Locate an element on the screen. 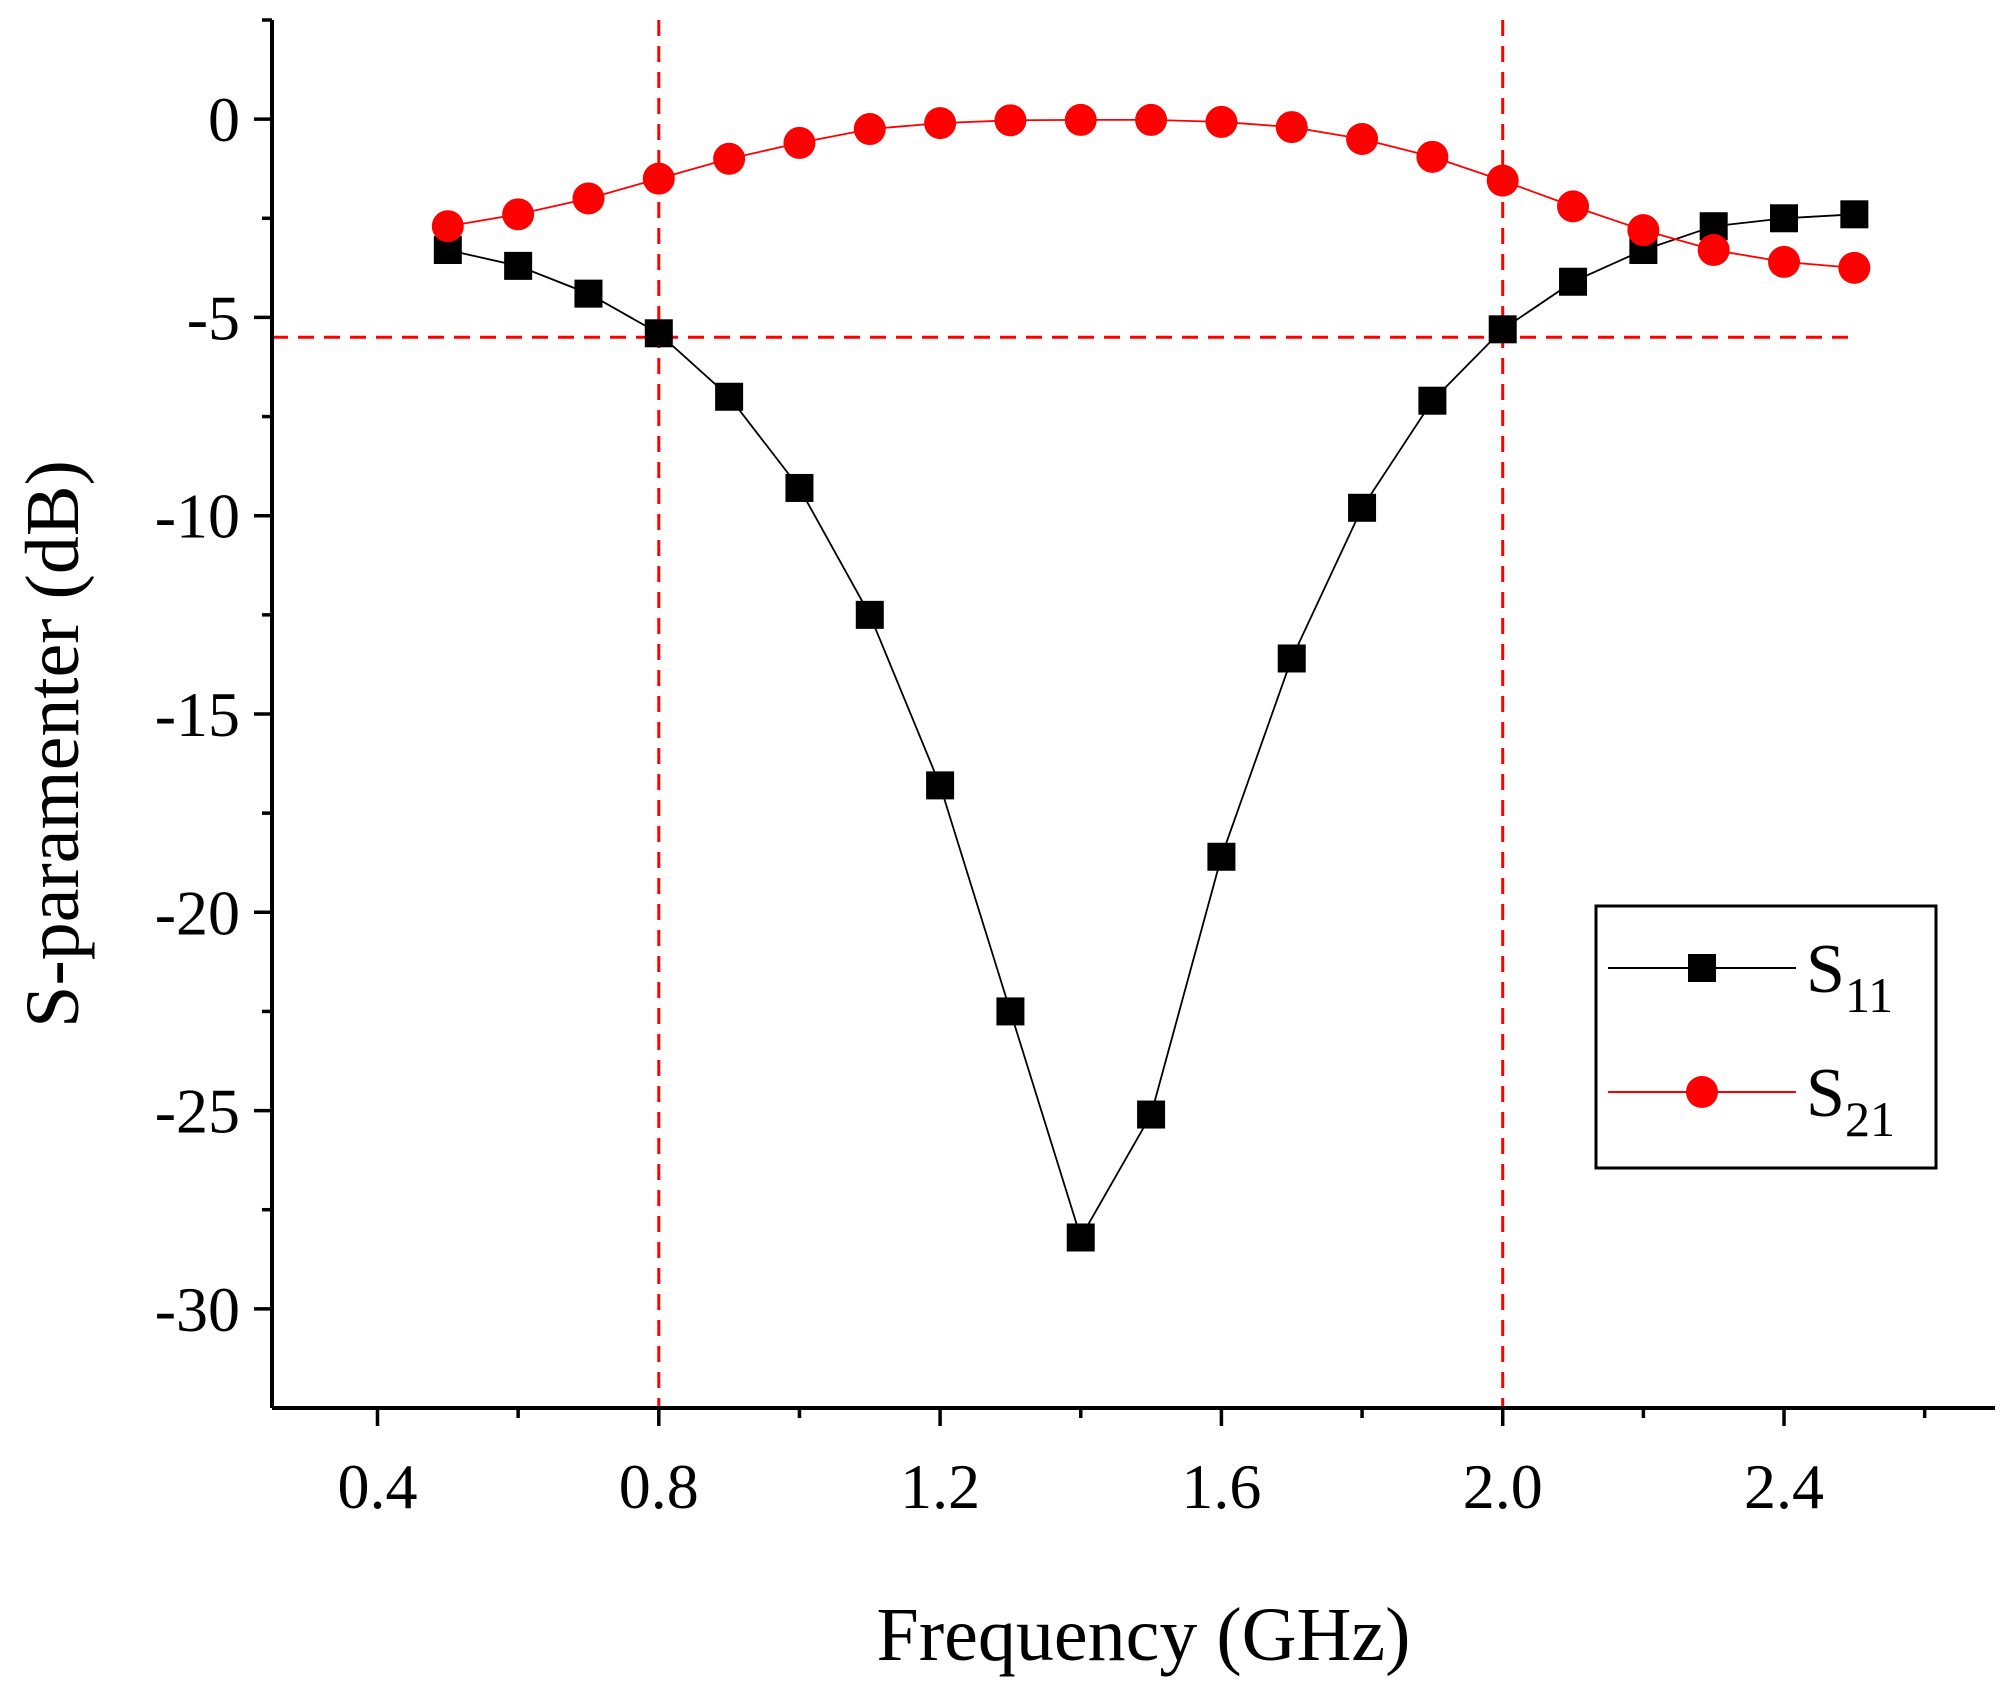  x-tick-label: 2.4 is located at coordinates (1784, 1486).